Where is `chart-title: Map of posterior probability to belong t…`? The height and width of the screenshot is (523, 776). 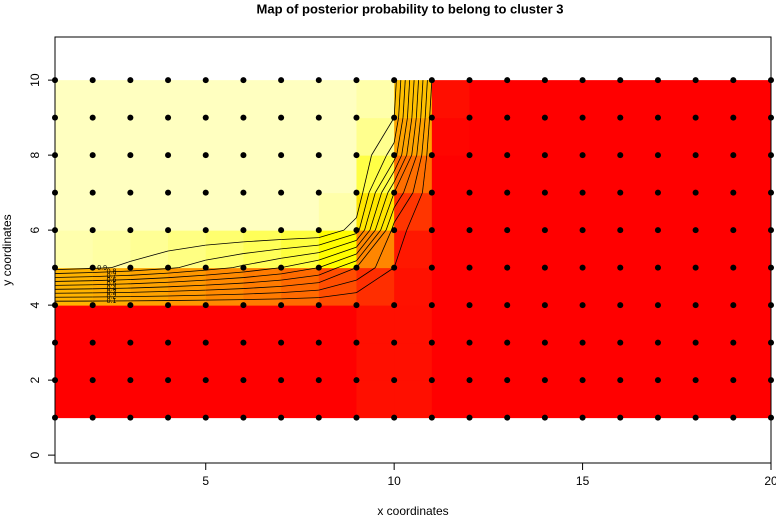
chart-title: Map of posterior probability to belong t… is located at coordinates (410, 8).